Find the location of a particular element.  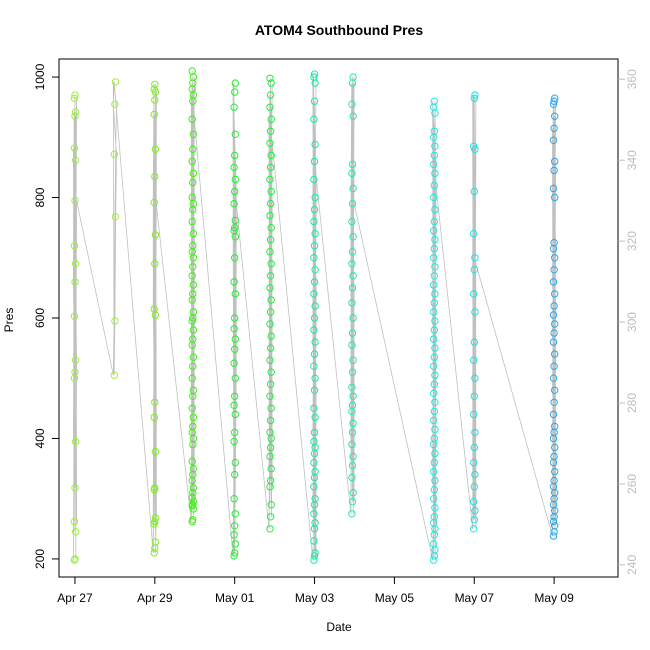

y2-tick-label: 300 is located at coordinates (632, 322).